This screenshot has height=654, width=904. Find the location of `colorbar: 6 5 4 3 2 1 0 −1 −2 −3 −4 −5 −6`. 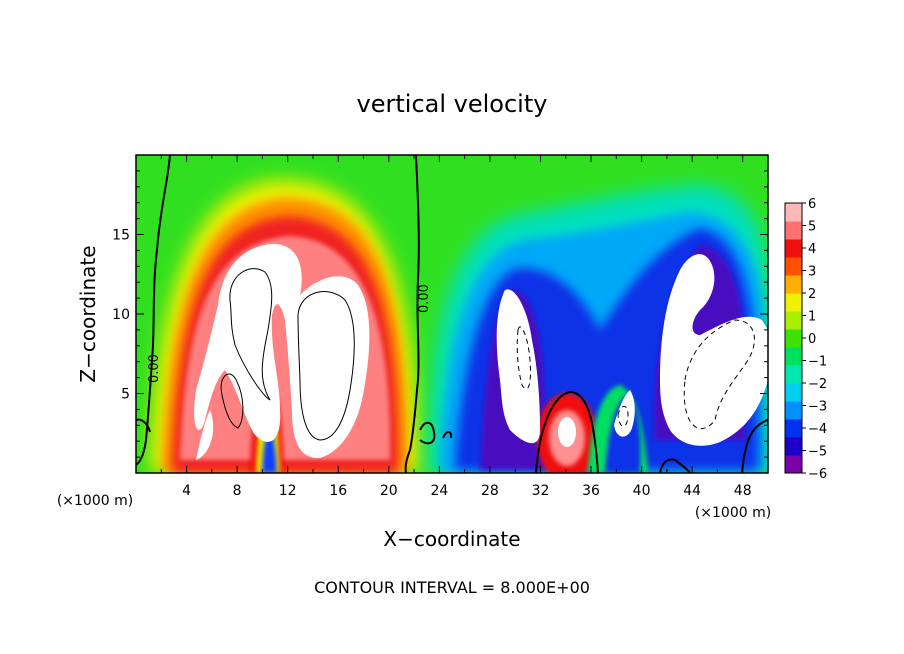

colorbar: 6 5 4 3 2 1 0 −1 −2 −3 −4 −5 −6 is located at coordinates (805, 339).